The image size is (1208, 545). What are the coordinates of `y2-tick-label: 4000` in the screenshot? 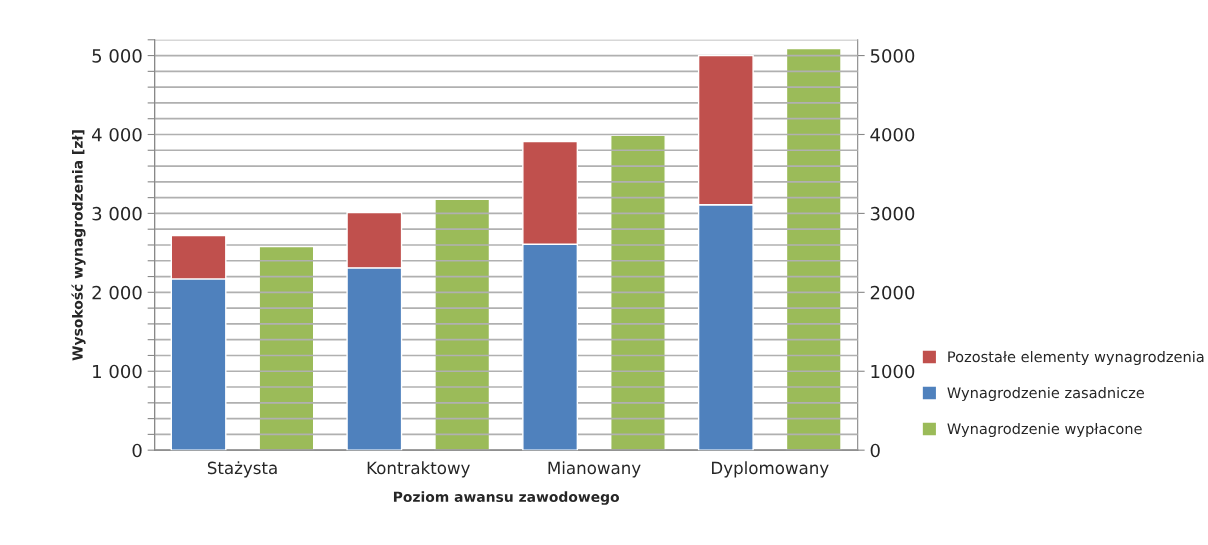 It's located at (892, 134).